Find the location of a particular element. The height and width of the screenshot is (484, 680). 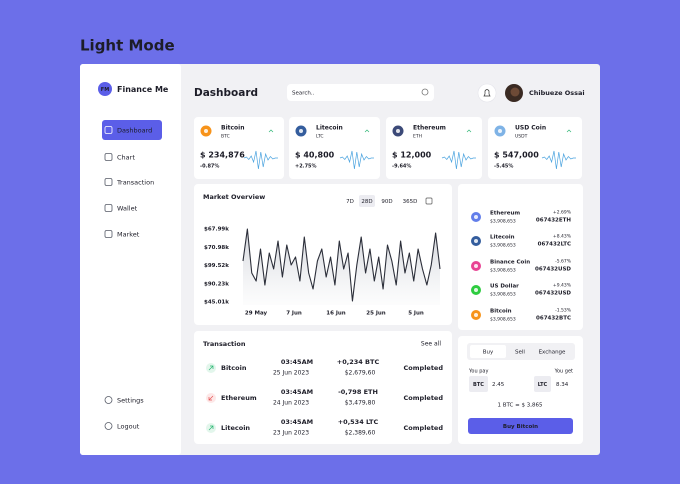

nav-active-bg is located at coordinates (132, 130).